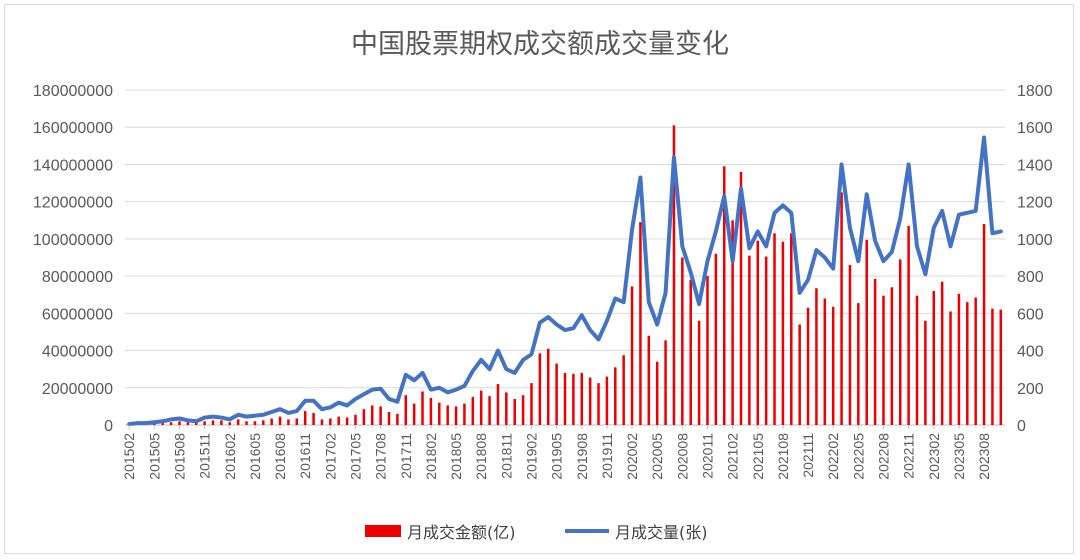  Describe the element at coordinates (406, 456) in the screenshot. I see `x-tick-label: 201711` at that location.